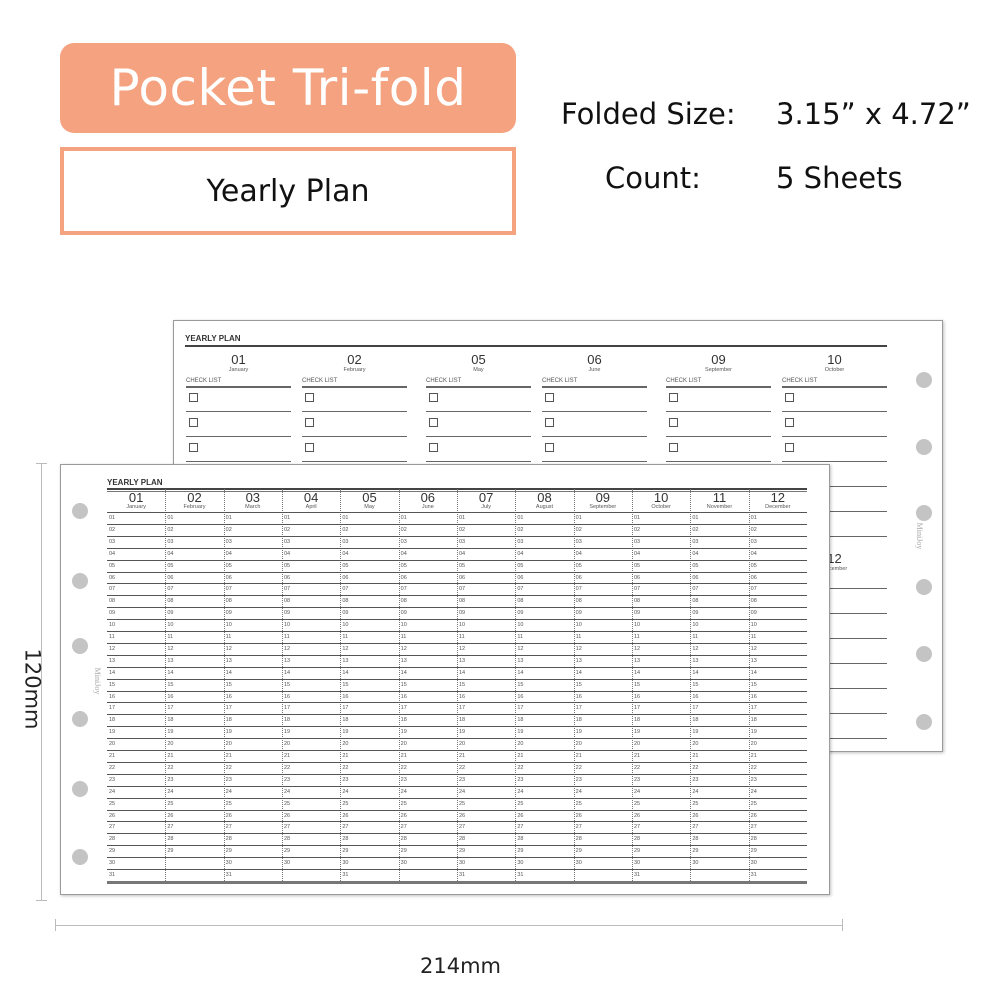 This screenshot has width=1000, height=1000. I want to click on day-number: 31, so click(753, 875).